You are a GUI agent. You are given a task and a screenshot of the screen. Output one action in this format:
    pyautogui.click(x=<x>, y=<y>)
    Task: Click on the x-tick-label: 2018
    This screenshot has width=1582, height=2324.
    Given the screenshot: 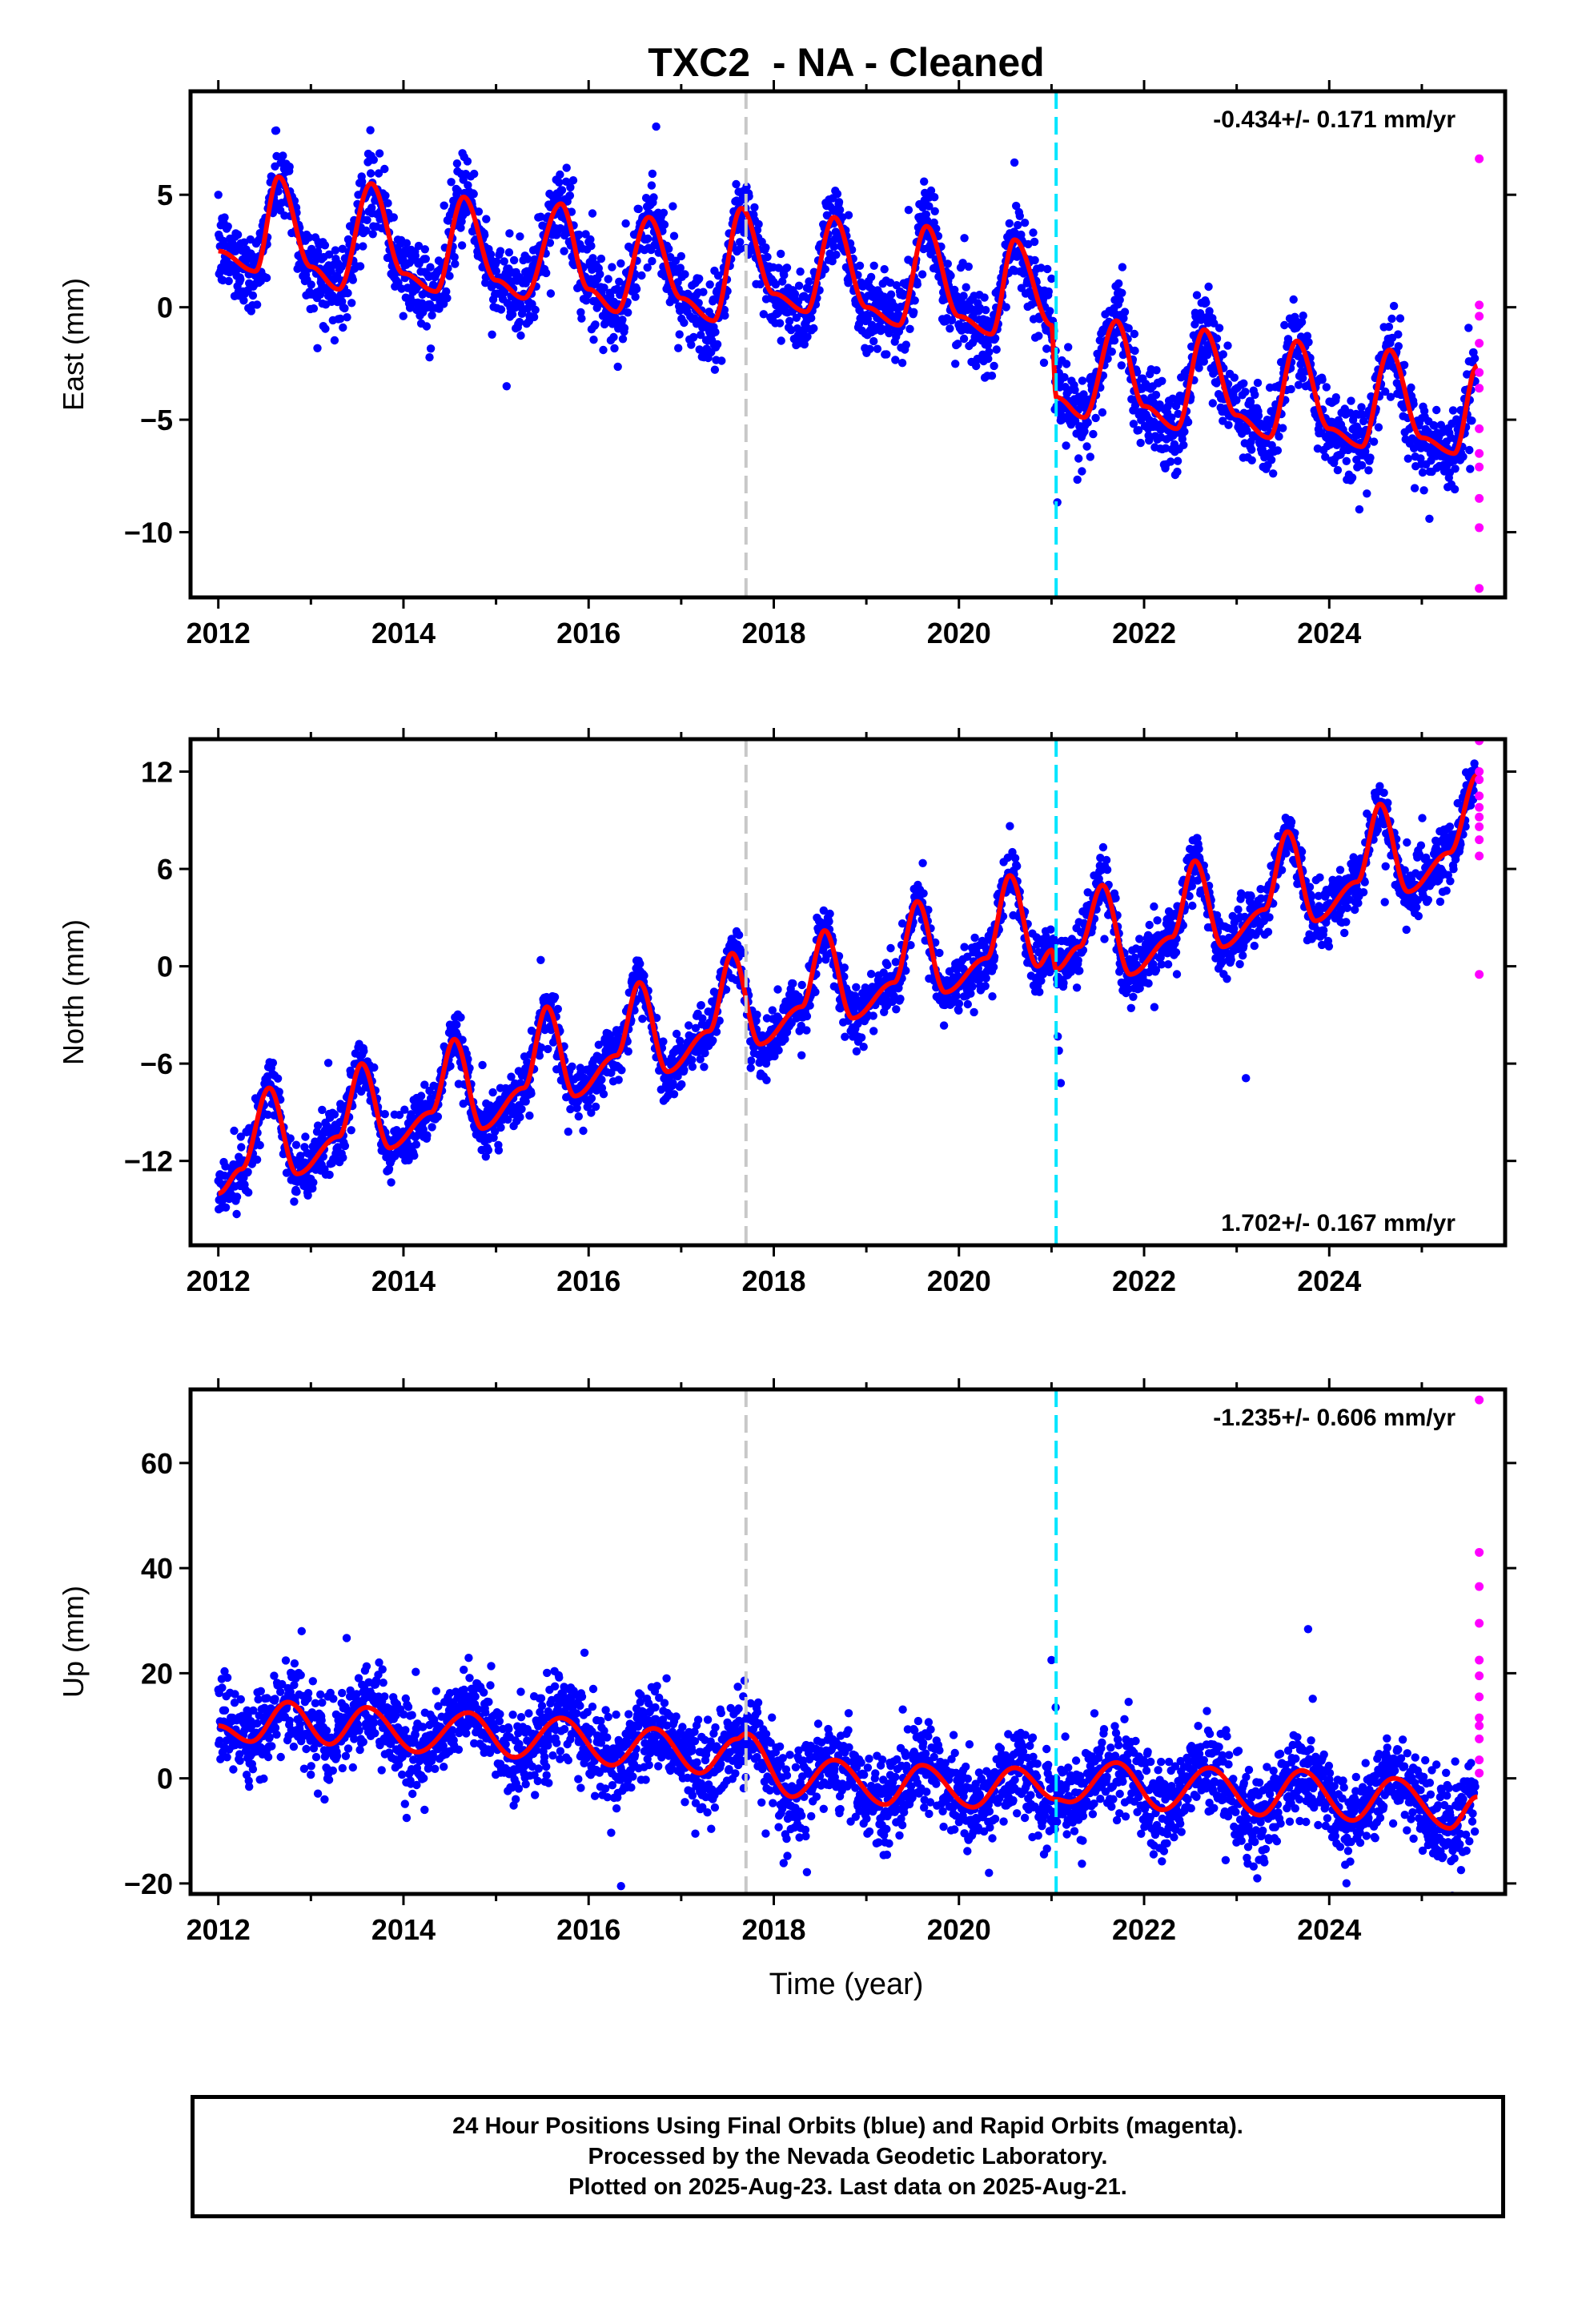 What is the action you would take?
    pyautogui.click(x=773, y=633)
    